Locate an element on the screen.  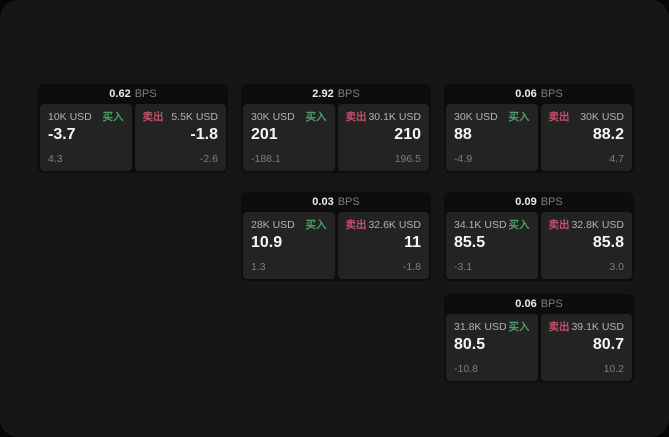
buy-price-value: 201 is located at coordinates (264, 134).